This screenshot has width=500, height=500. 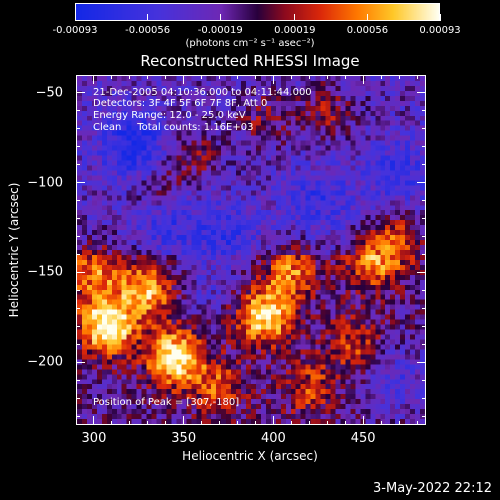 What do you see at coordinates (250, 43) in the screenshot?
I see `colorbar-units: (photons cm⁻² s⁻¹ asec⁻²)` at bounding box center [250, 43].